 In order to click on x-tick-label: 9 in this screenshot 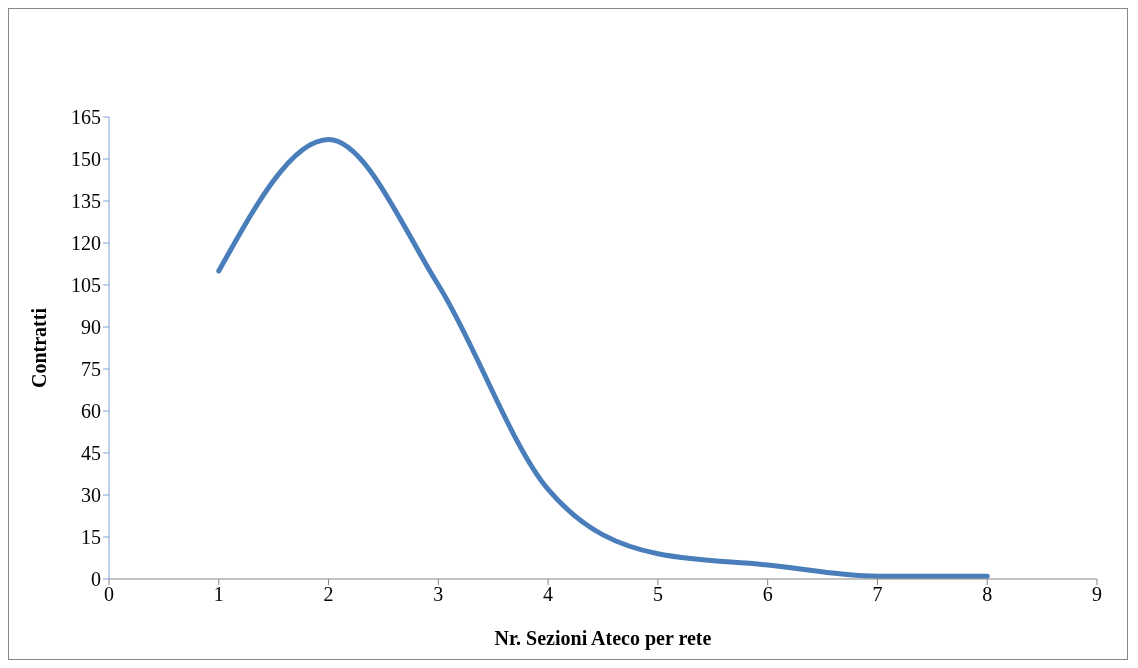, I will do `click(1097, 594)`.